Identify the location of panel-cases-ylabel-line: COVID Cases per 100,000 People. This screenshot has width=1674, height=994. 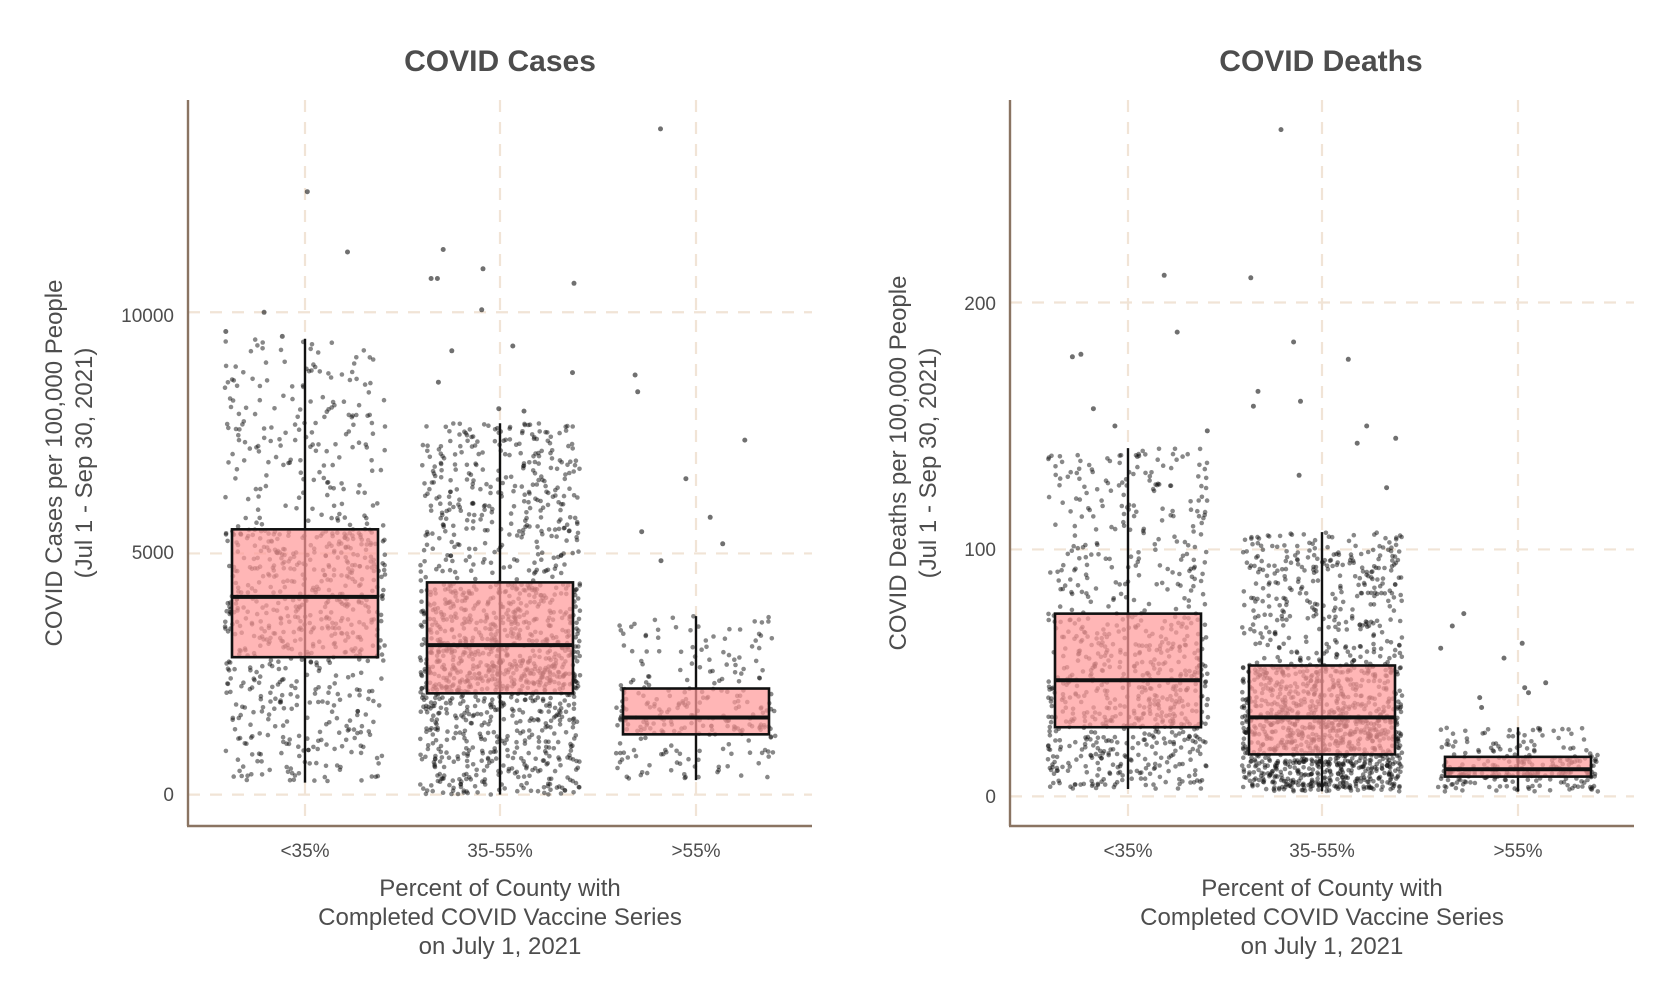
(54, 463).